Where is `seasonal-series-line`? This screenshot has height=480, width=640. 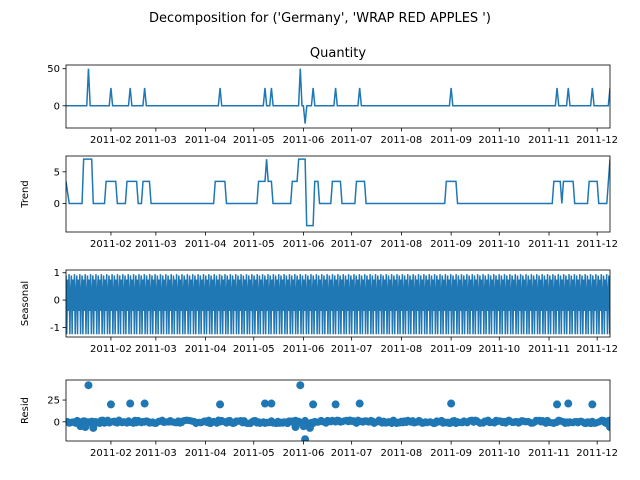 seasonal-series-line is located at coordinates (338, 304).